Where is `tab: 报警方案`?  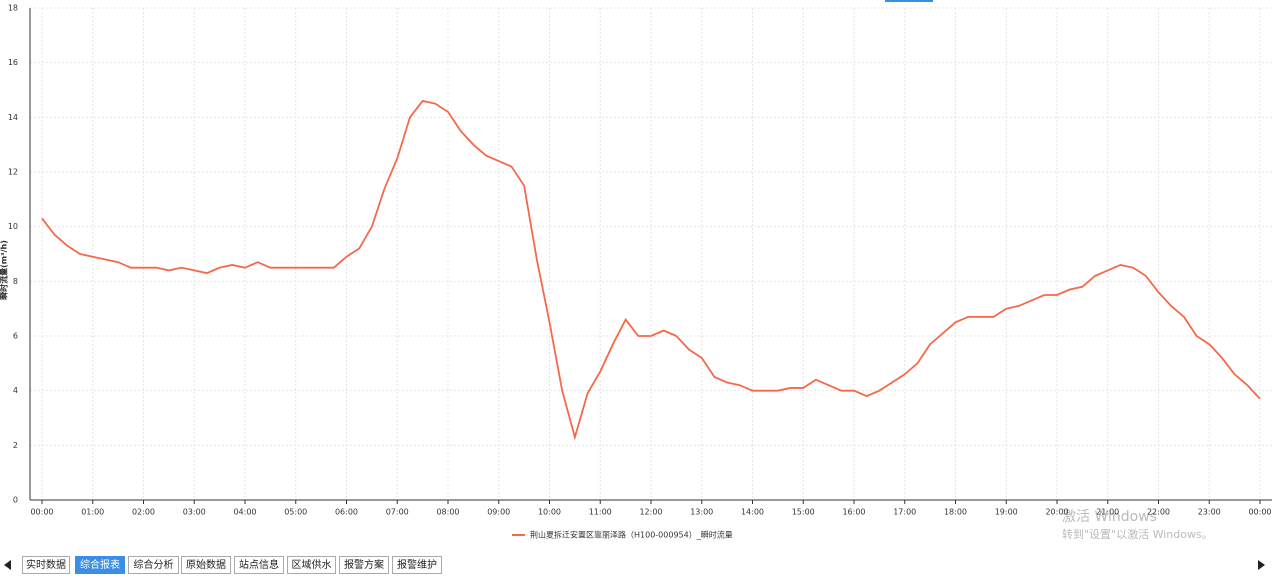
tab: 报警方案 is located at coordinates (364, 565).